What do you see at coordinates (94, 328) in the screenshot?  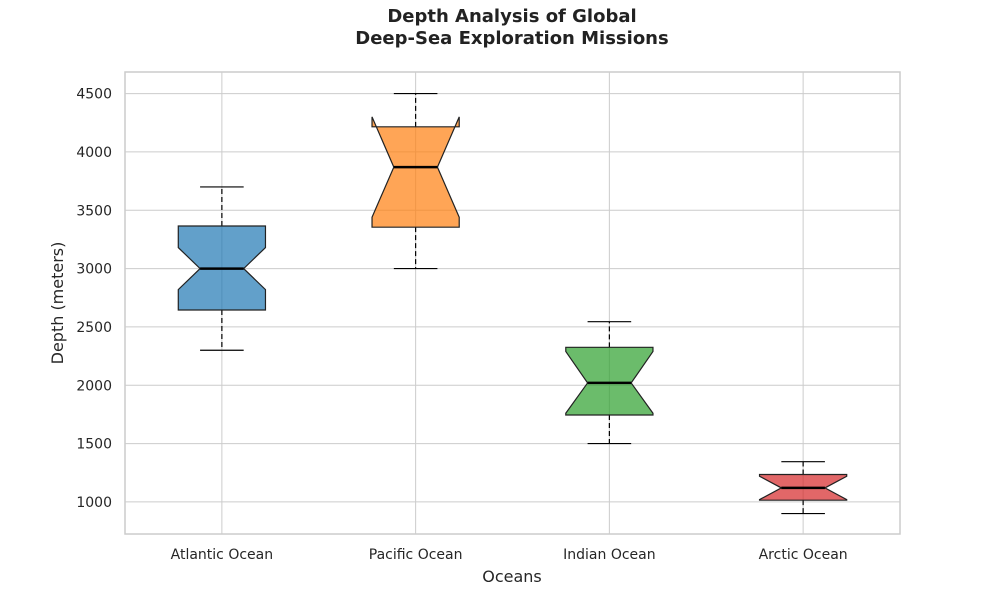 I see `y-tick-label: 2500` at bounding box center [94, 328].